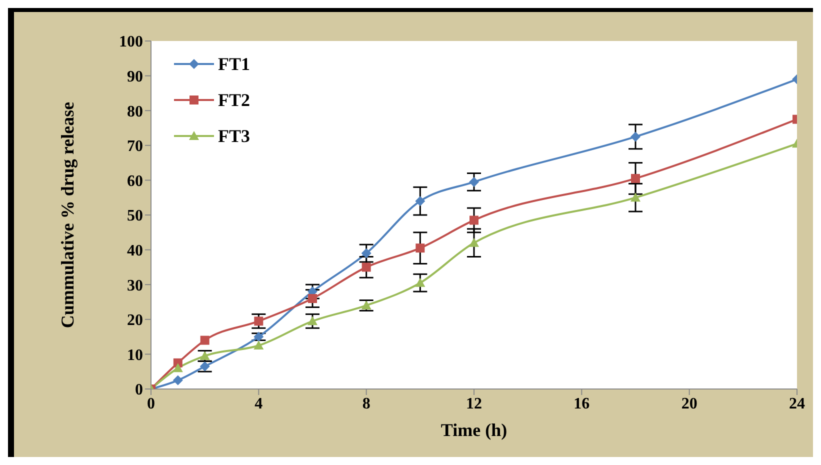 The height and width of the screenshot is (465, 821). What do you see at coordinates (582, 403) in the screenshot?
I see `x-tick-label: 16` at bounding box center [582, 403].